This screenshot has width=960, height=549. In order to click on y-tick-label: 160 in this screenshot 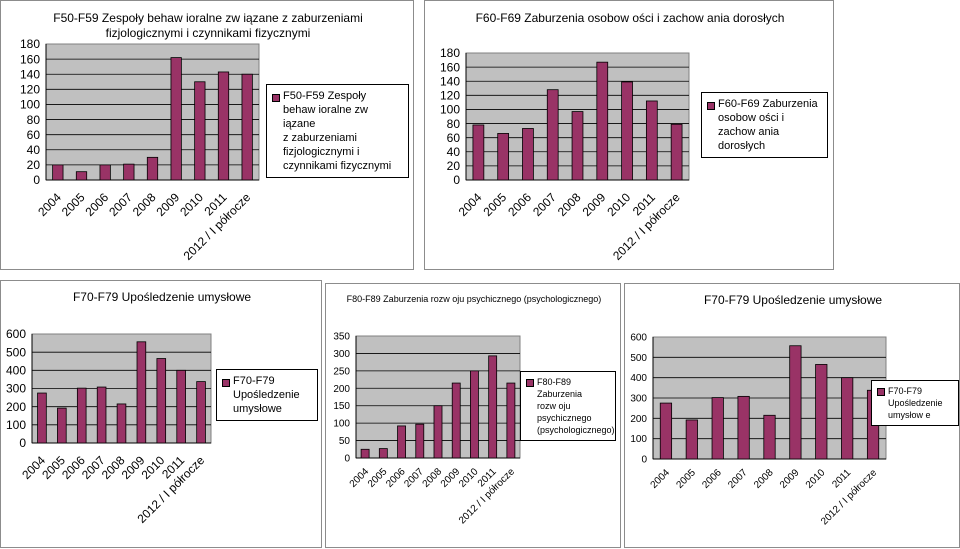, I will do `click(450, 67)`.